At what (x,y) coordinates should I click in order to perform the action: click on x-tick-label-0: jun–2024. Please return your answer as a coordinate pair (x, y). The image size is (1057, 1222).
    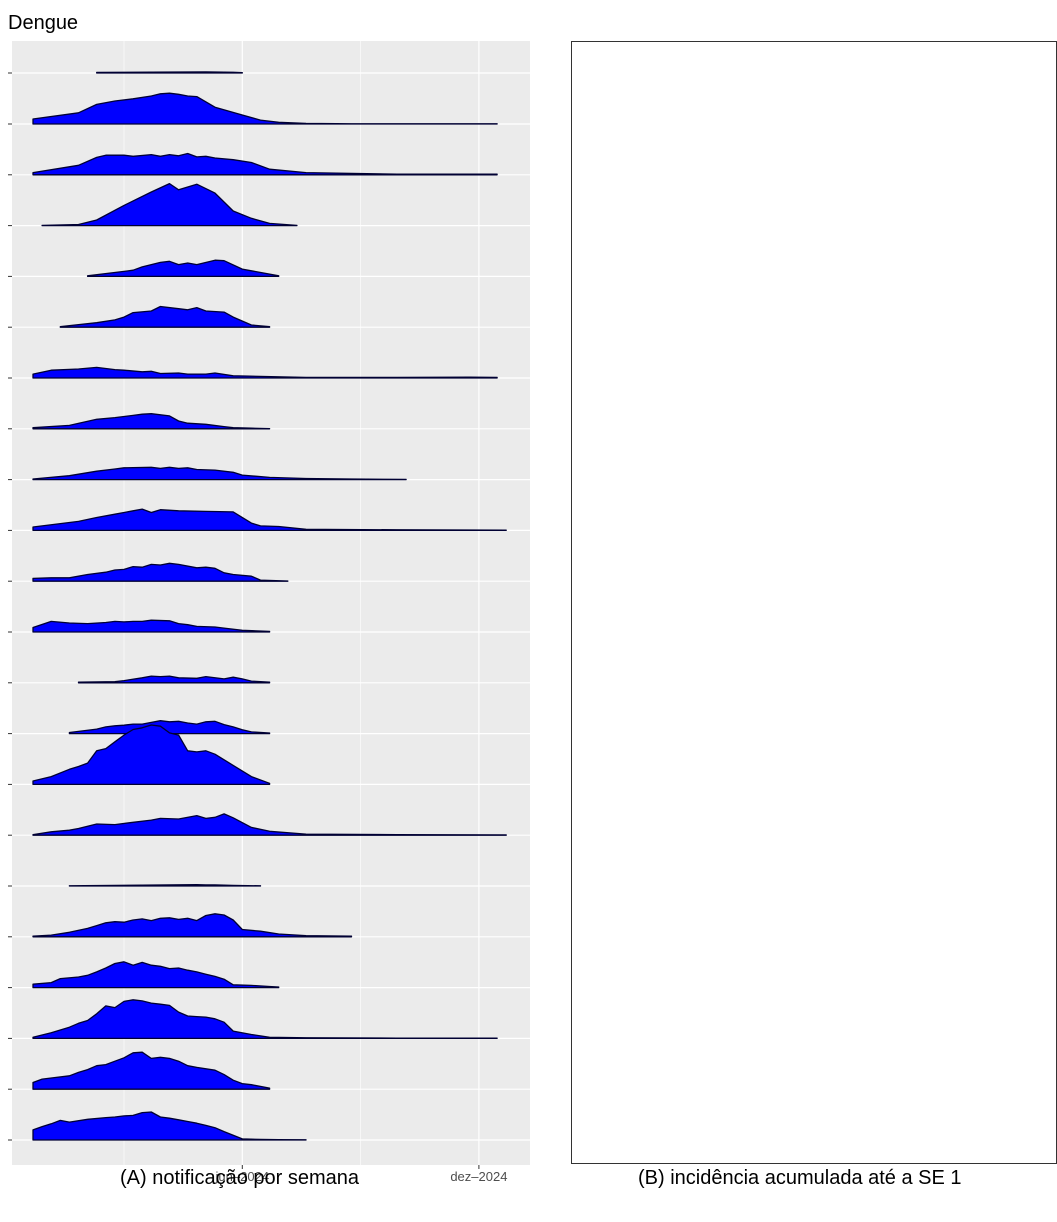
    Looking at the image, I should click on (242, 1176).